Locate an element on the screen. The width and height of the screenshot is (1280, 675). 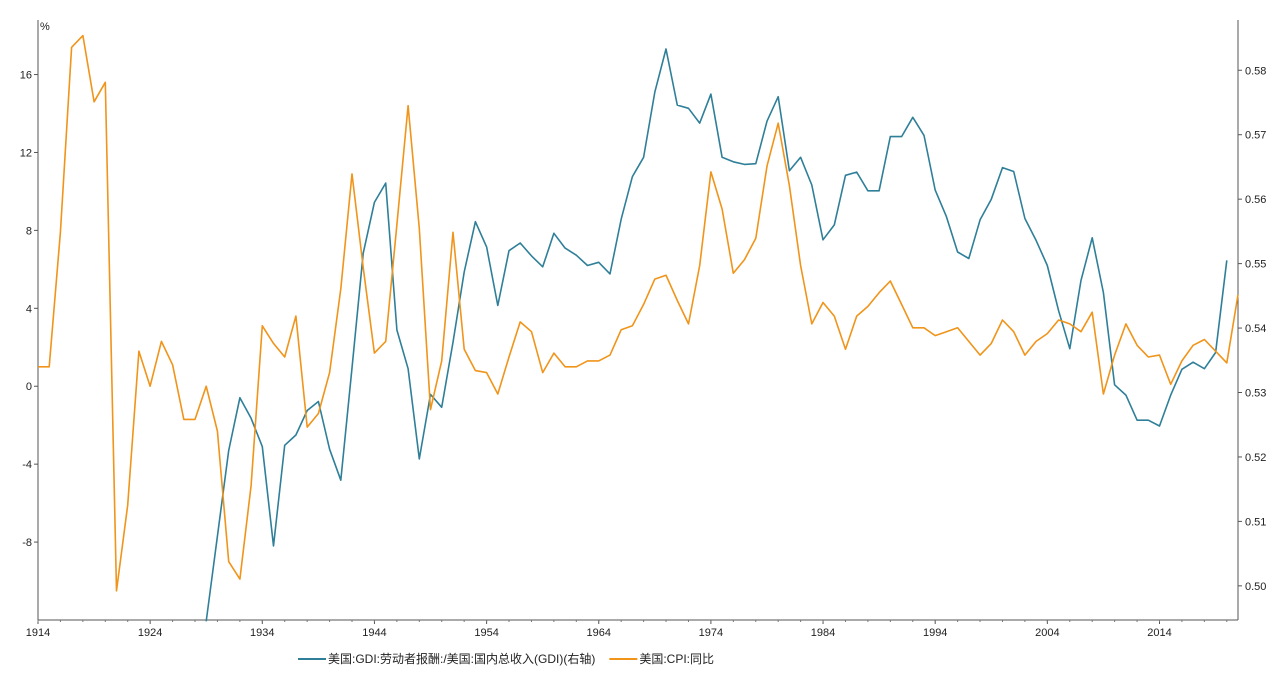
left-tick-label: 0 is located at coordinates (29, 387).